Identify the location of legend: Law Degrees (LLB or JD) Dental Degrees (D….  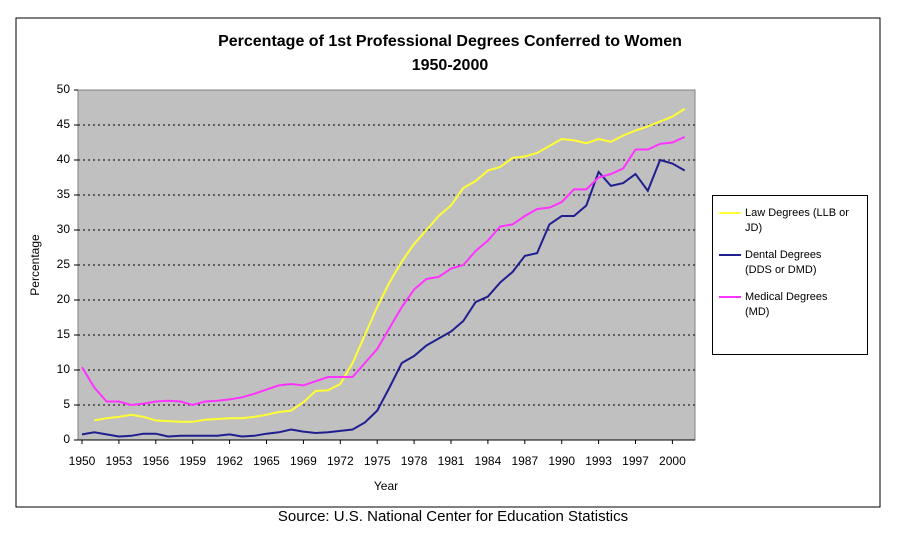
(790, 275).